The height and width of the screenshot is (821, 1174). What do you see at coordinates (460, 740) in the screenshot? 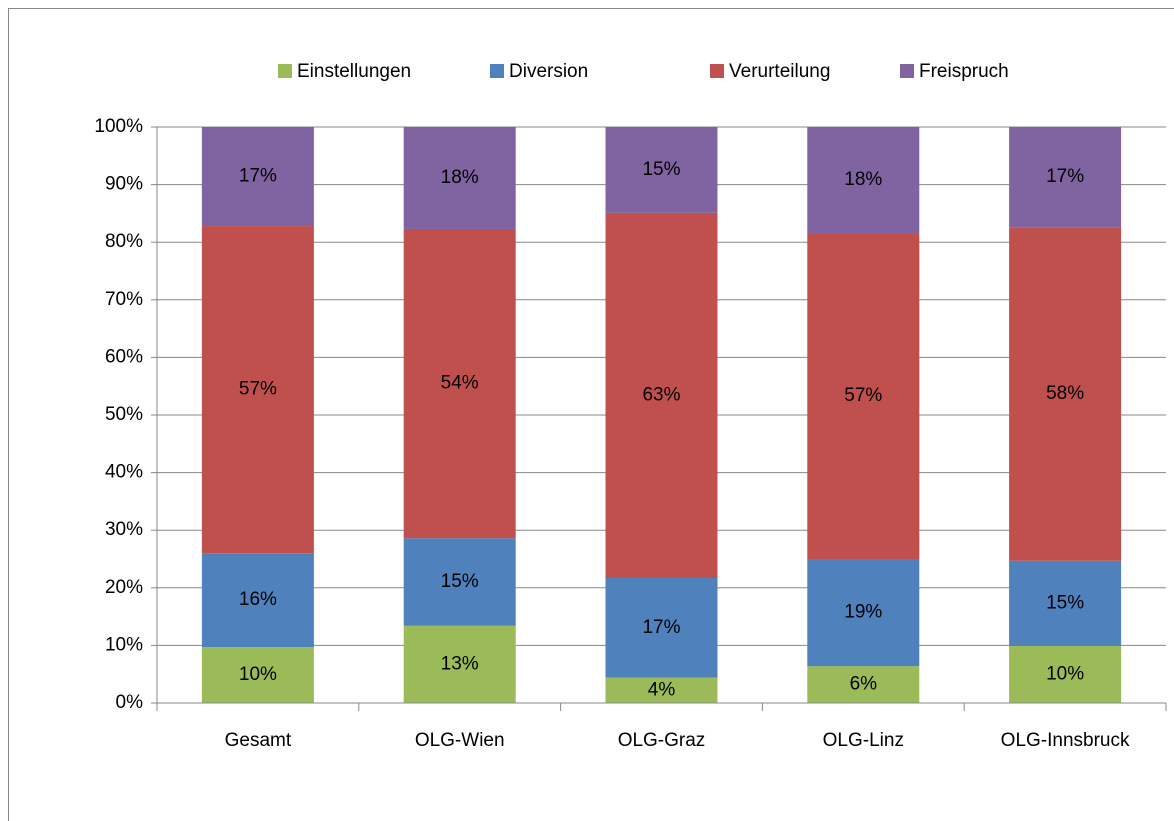
I see `x-tick-label: OLG-Wien` at bounding box center [460, 740].